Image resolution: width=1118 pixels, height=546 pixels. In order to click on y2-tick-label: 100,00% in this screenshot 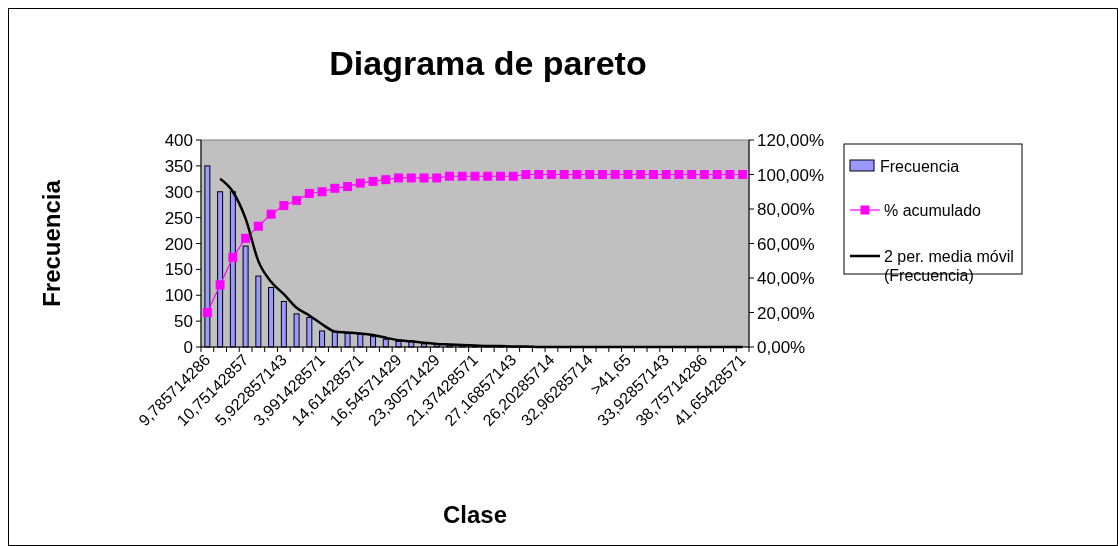, I will do `click(791, 175)`.